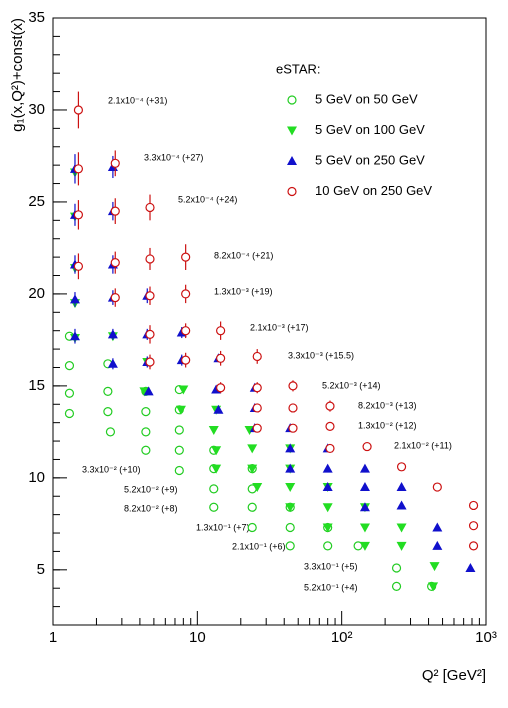 This screenshot has width=508, height=708. What do you see at coordinates (41, 569) in the screenshot?
I see `y-tick-label: 5` at bounding box center [41, 569].